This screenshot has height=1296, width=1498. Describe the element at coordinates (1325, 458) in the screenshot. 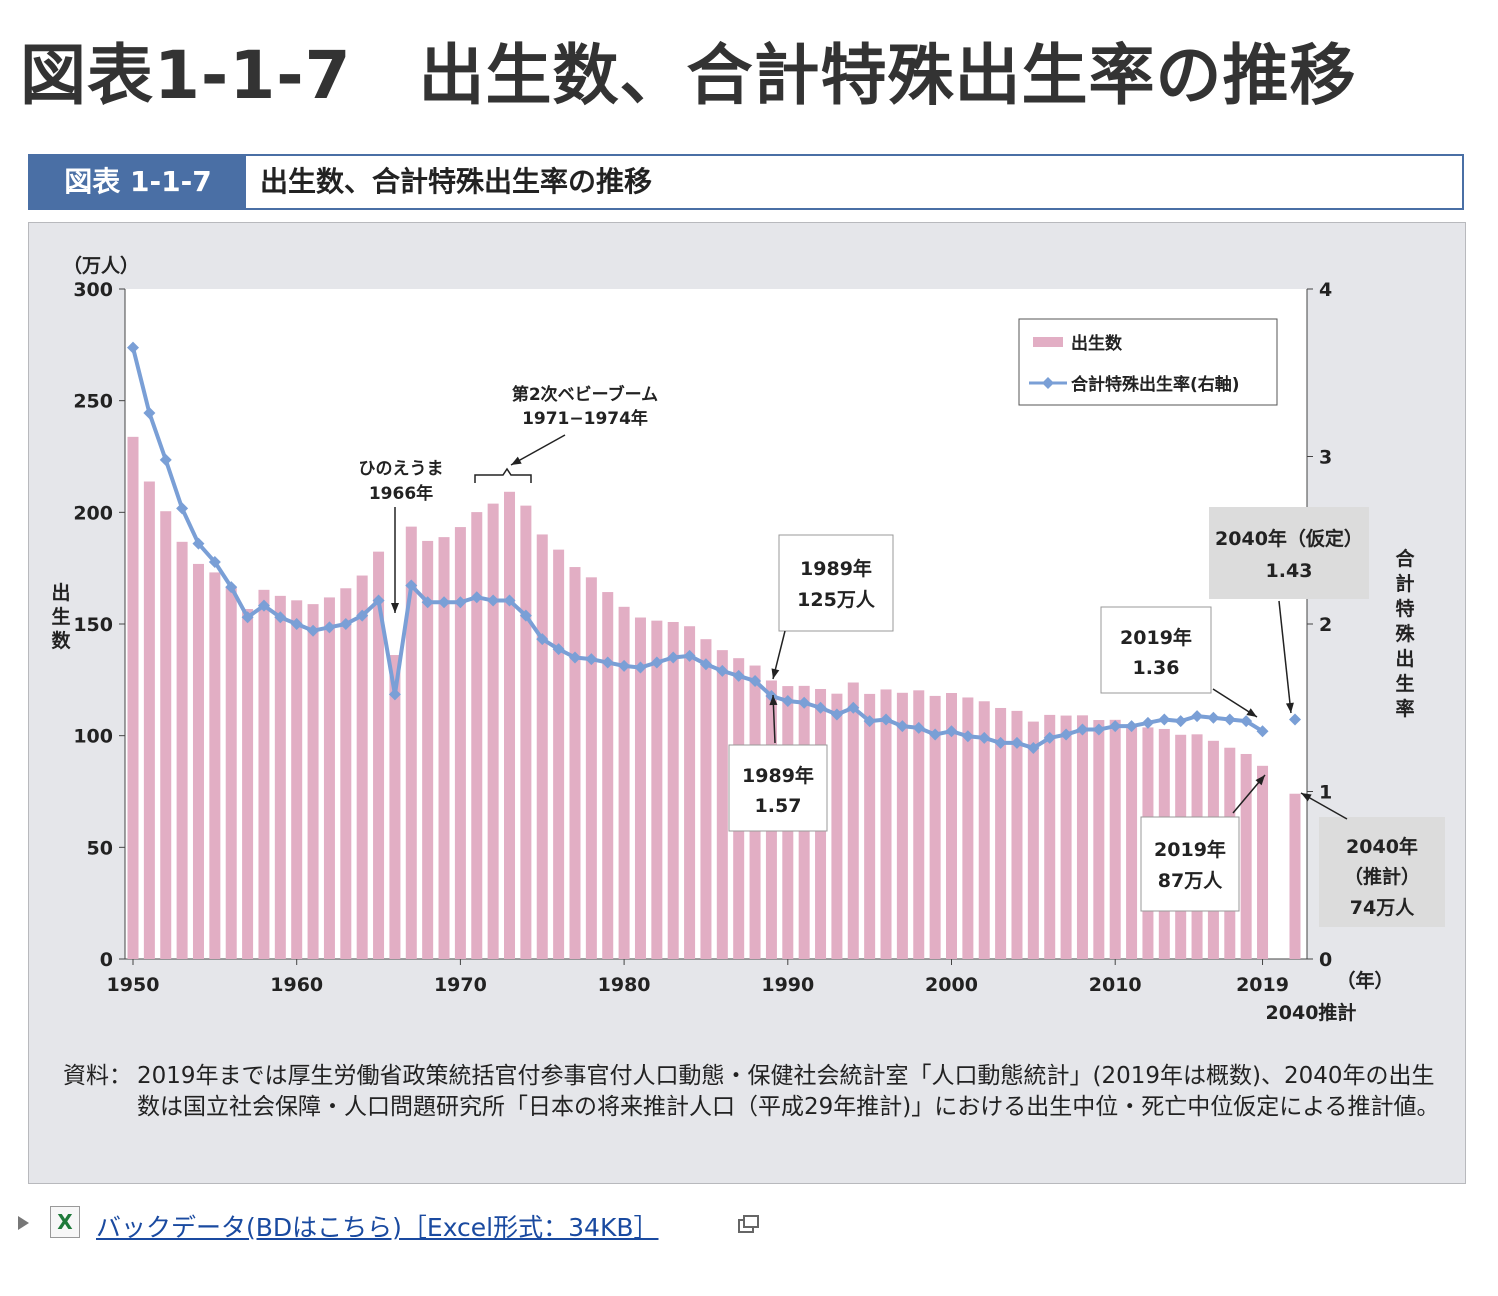

I see `y-right-tick-label: 3` at that location.